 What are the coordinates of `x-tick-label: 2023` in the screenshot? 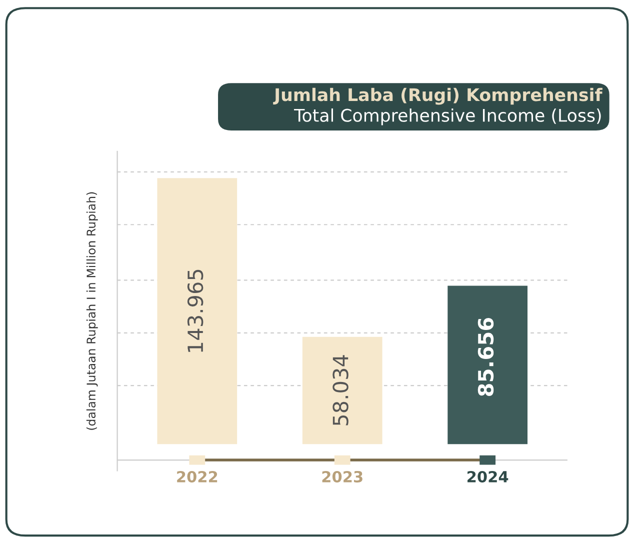 It's located at (342, 476).